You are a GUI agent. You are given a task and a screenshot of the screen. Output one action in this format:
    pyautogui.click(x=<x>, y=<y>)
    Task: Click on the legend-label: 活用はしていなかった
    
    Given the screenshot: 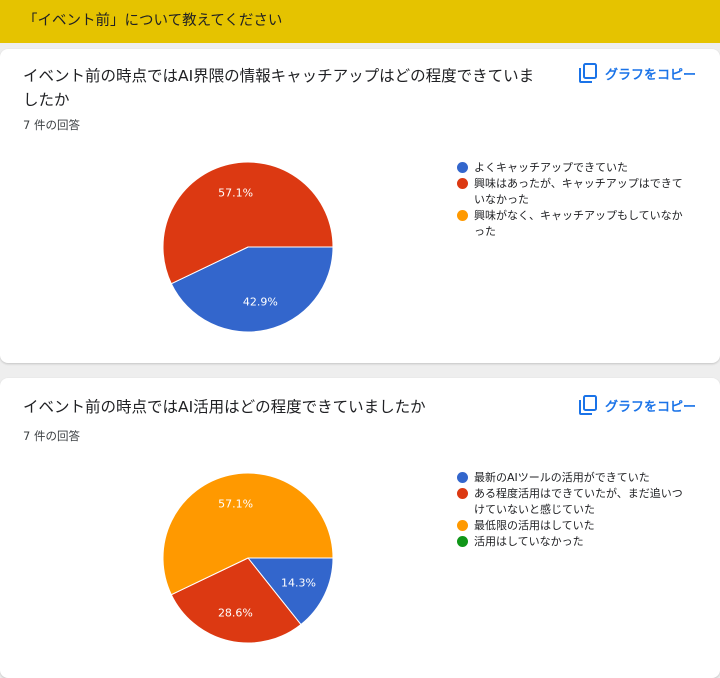 What is the action you would take?
    pyautogui.click(x=529, y=541)
    